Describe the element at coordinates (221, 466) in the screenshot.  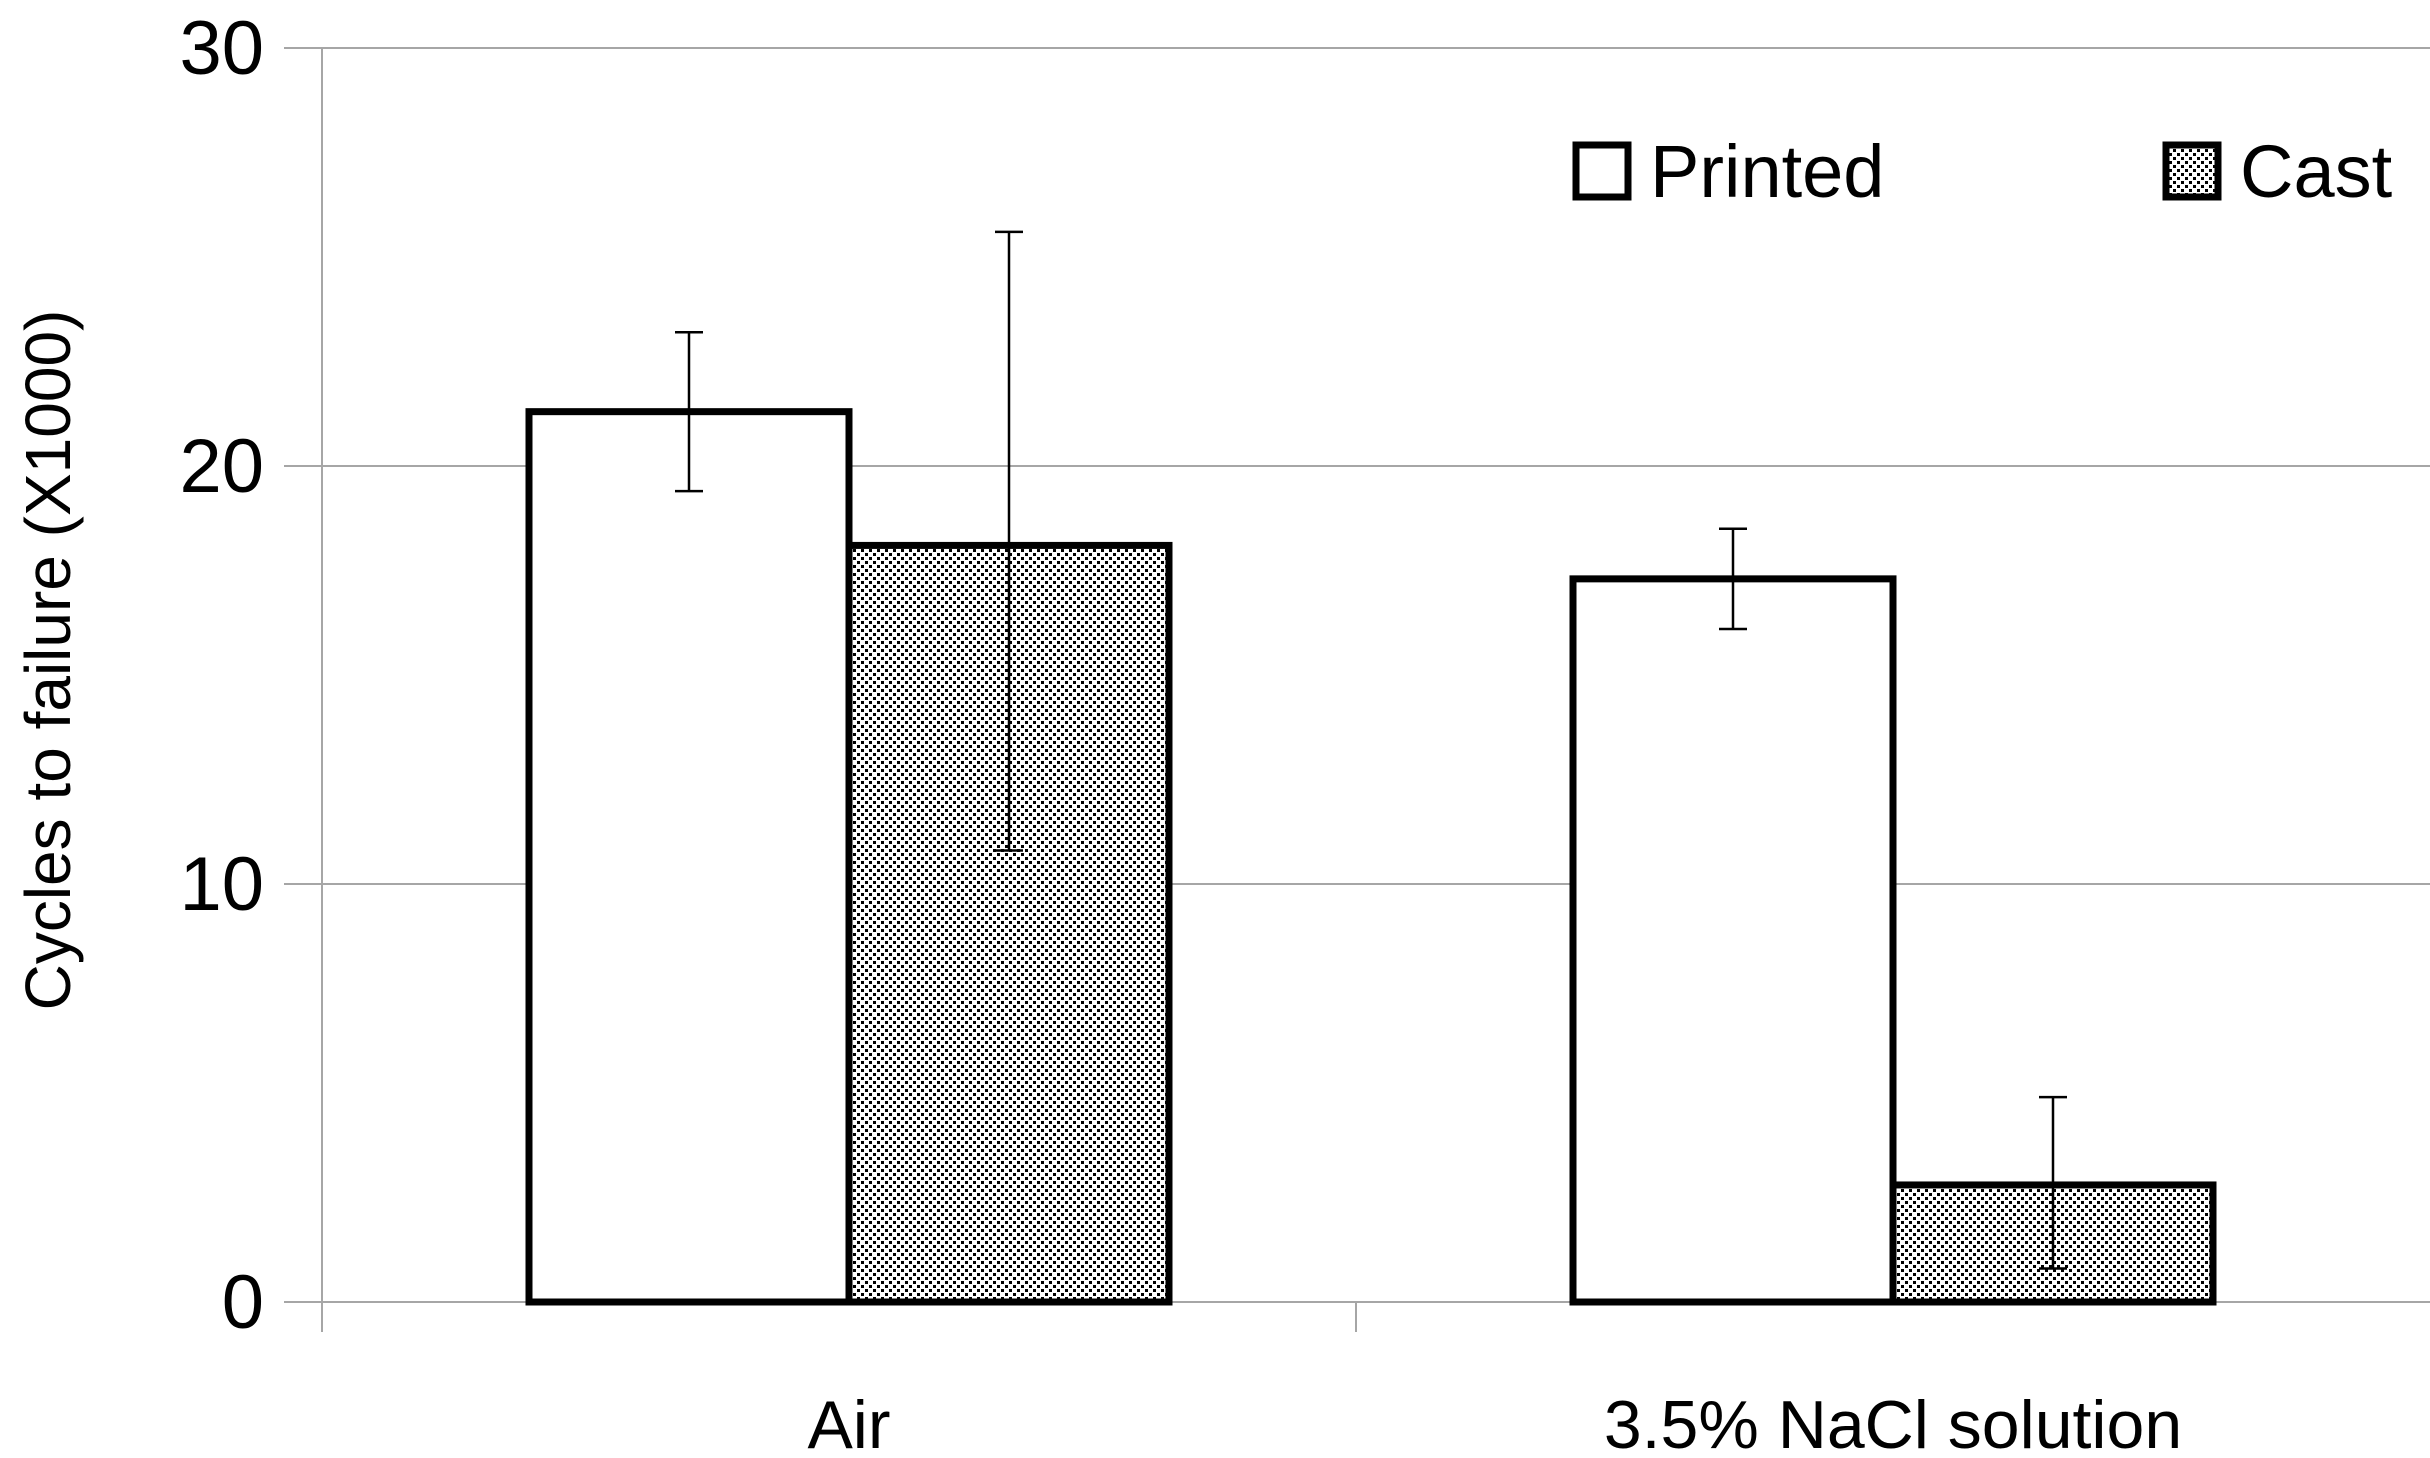
I see `y-tick-label: 20` at that location.